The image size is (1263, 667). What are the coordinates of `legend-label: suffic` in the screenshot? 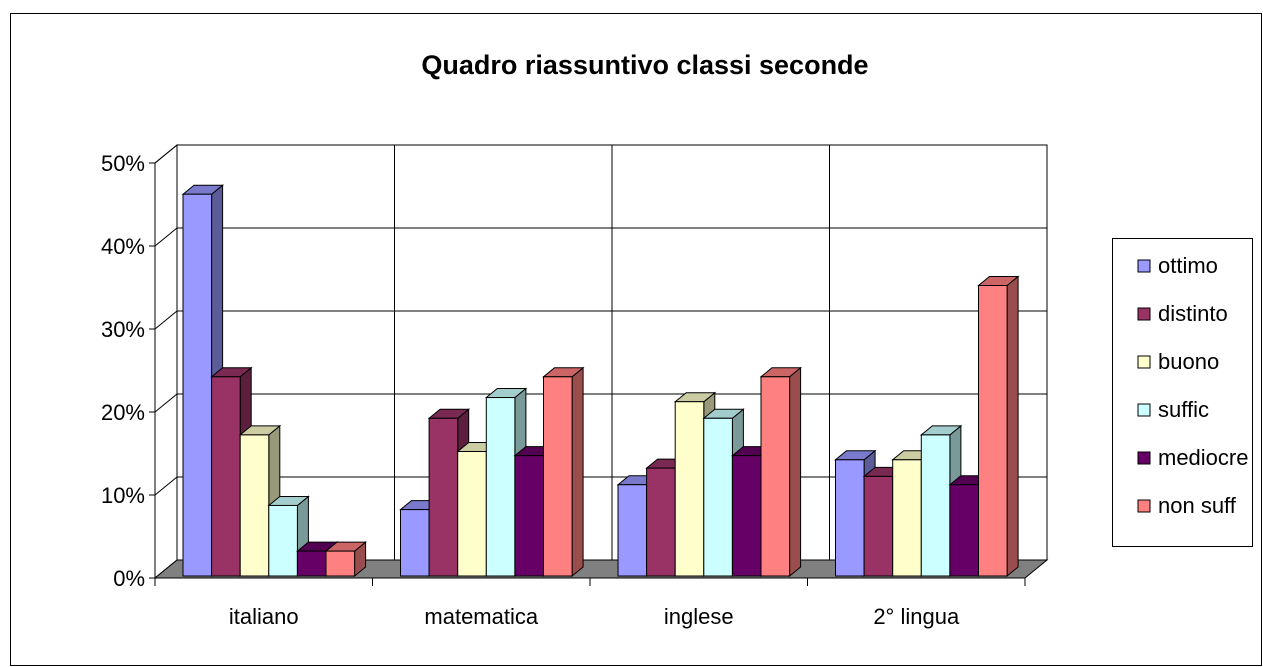 It's located at (1183, 409).